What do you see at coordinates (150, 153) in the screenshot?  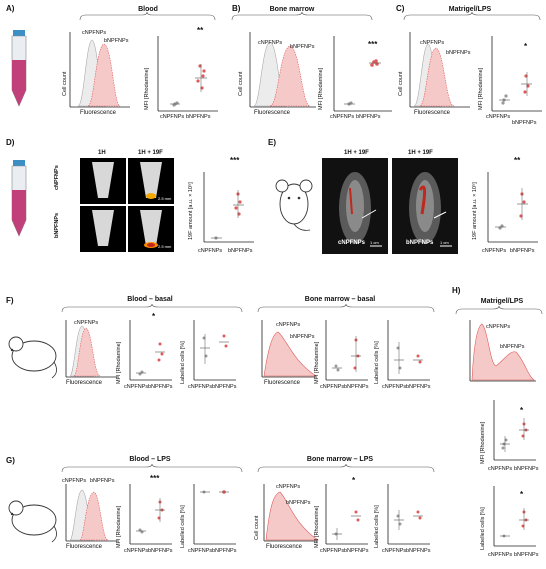 I see `col-header-1h-19f: 1H + 19F` at bounding box center [150, 153].